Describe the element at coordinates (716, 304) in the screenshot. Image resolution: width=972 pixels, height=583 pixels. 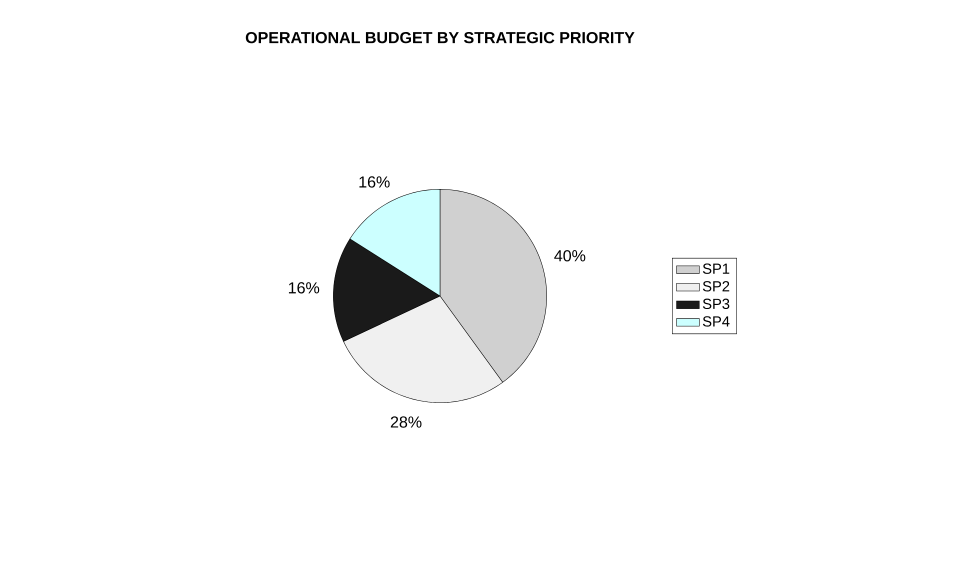
I see `legend-label: SP3` at that location.